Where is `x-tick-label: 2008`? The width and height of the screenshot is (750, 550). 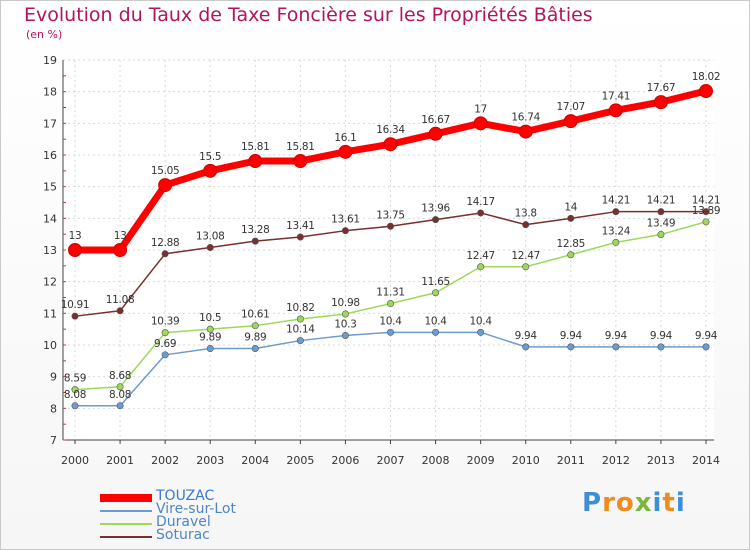
x-tick-label: 2008 is located at coordinates (436, 460).